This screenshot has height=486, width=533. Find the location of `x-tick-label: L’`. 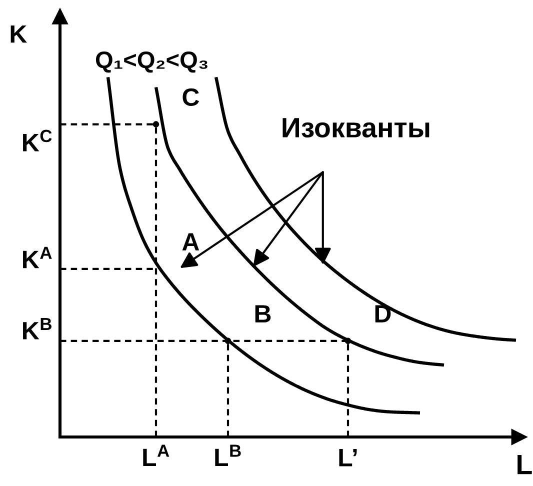

x-tick-label: L’ is located at coordinates (348, 457).